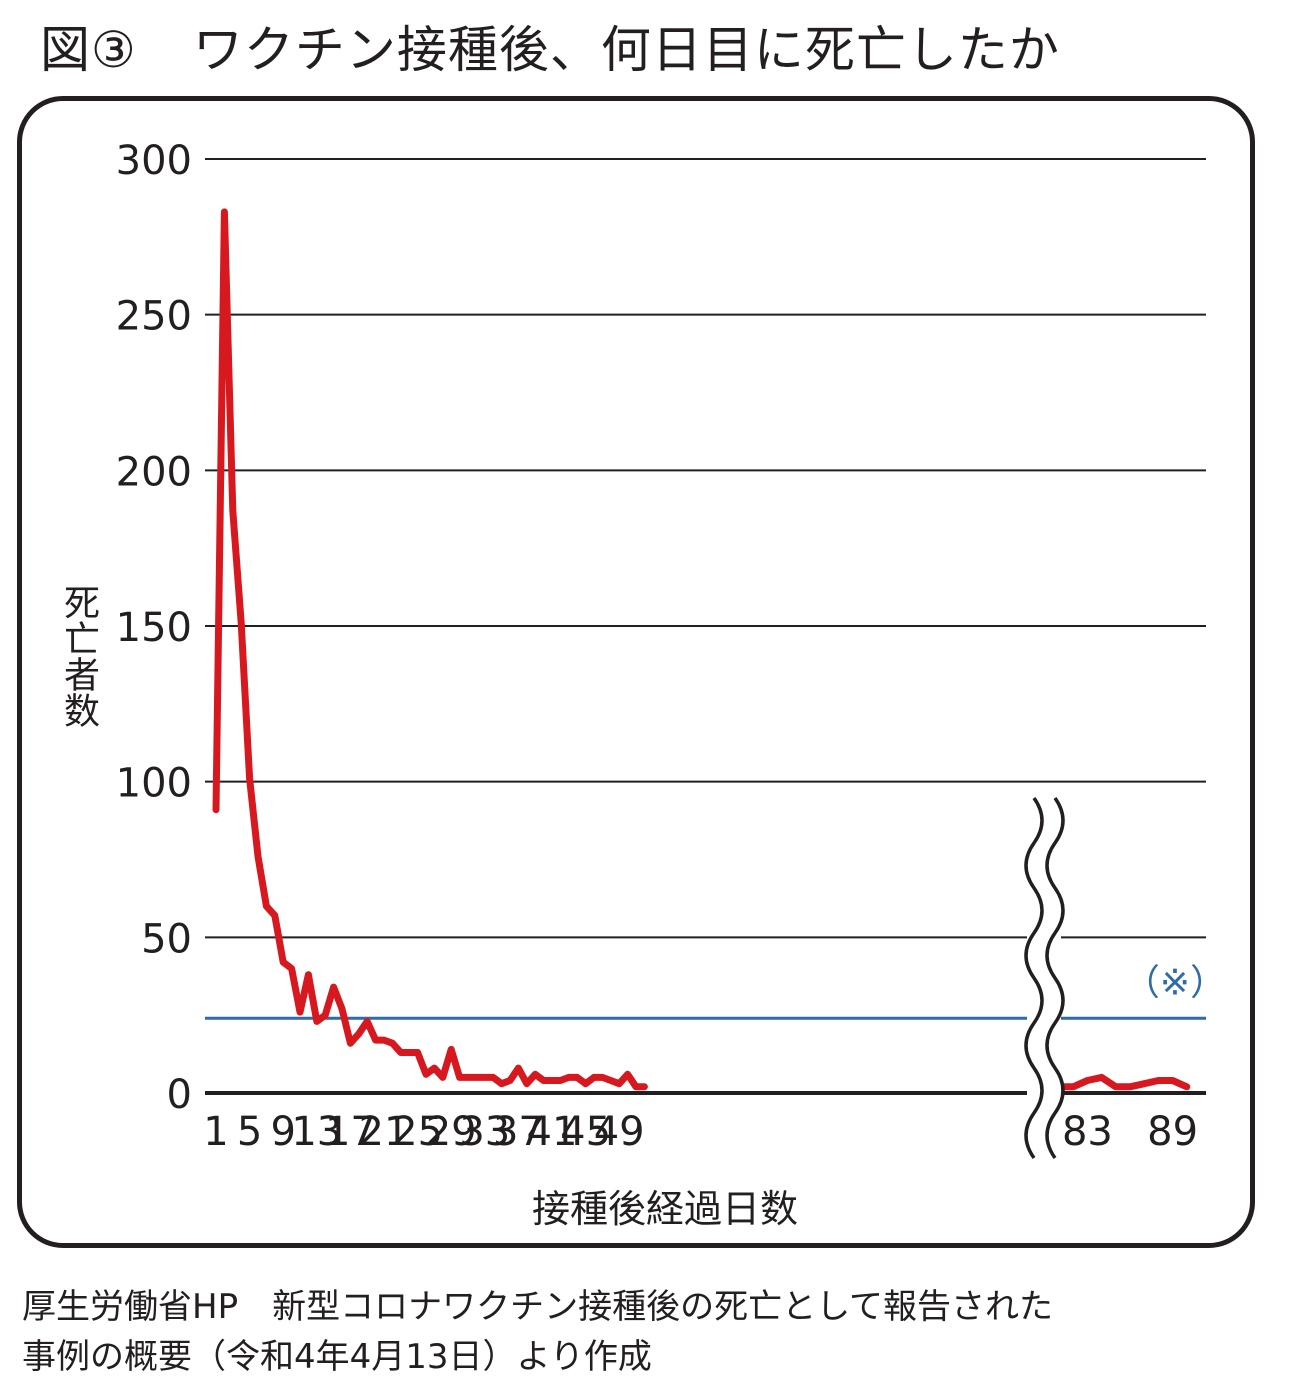 The width and height of the screenshot is (1300, 1398). I want to click on x-tick-label: 5, so click(249, 1132).